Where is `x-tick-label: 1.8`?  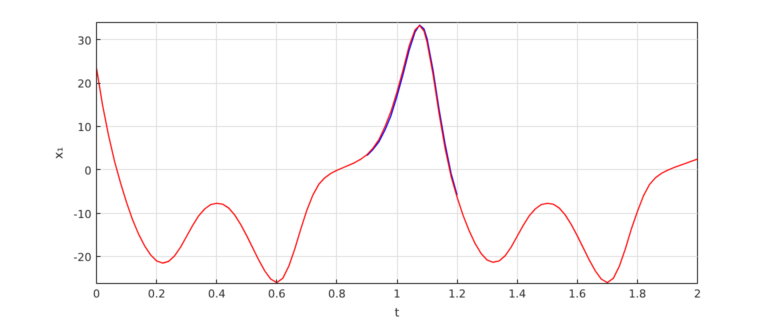
x-tick-label: 1.8 is located at coordinates (637, 294).